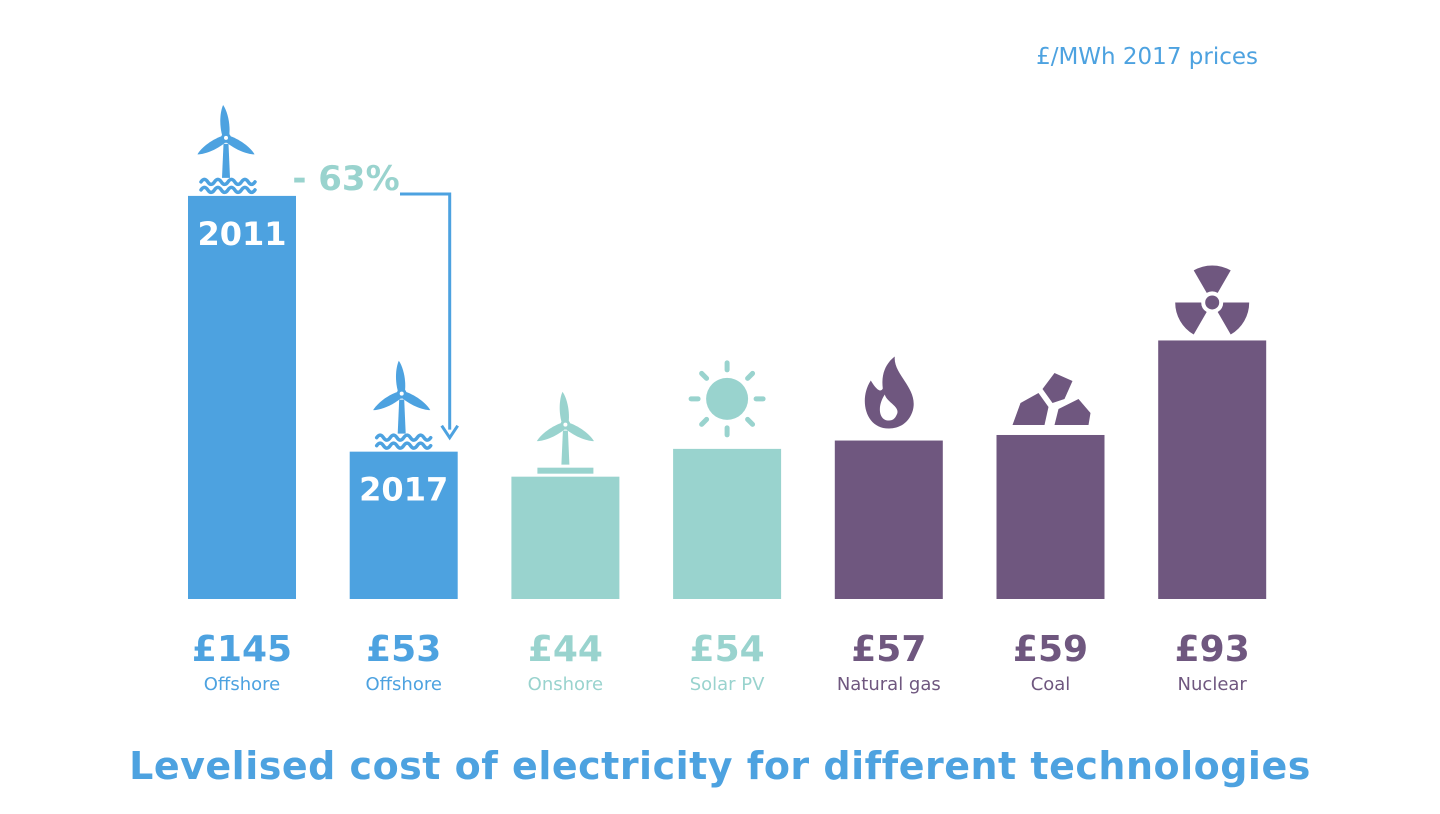  What do you see at coordinates (1212, 649) in the screenshot?
I see `value-label: £93` at bounding box center [1212, 649].